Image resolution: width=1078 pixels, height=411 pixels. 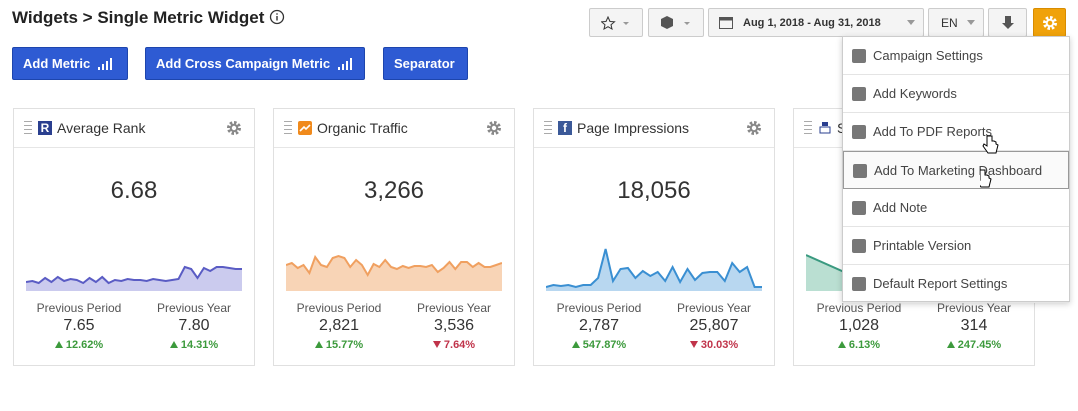 What do you see at coordinates (459, 345) in the screenshot?
I see `change-value: 7.64%` at bounding box center [459, 345].